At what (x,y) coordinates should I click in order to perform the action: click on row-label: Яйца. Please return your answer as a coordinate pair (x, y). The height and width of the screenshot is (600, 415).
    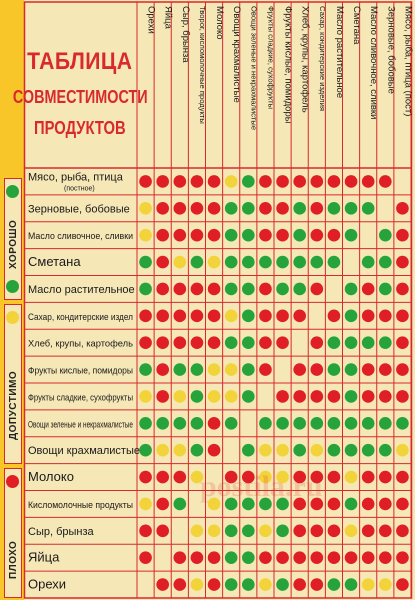
    Looking at the image, I should click on (44, 557).